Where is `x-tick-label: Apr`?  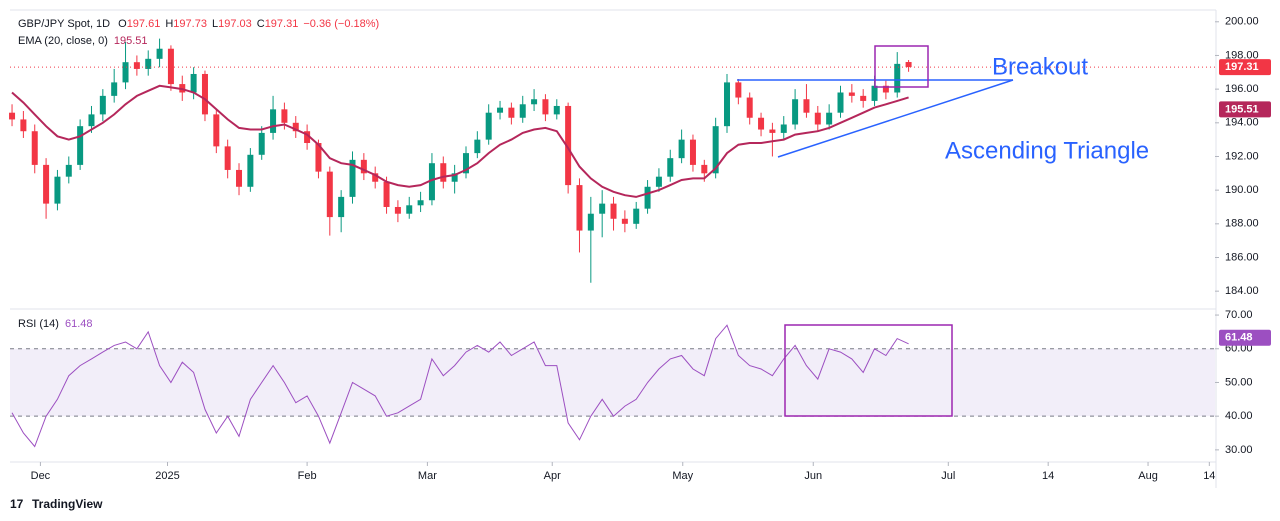 x-tick-label: Apr is located at coordinates (552, 476).